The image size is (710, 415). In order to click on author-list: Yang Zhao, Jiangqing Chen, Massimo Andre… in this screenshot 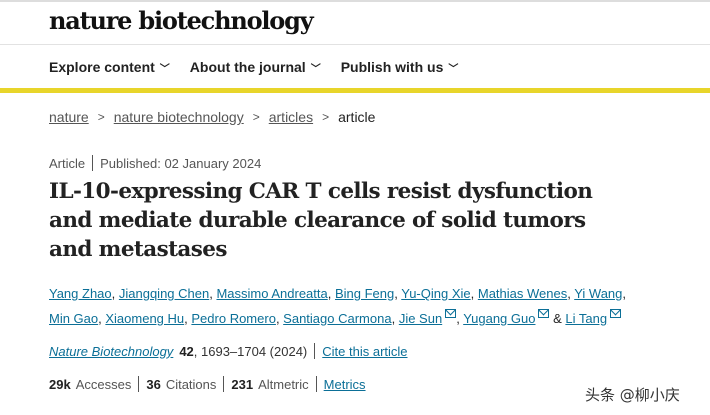, I will do `click(338, 306)`.